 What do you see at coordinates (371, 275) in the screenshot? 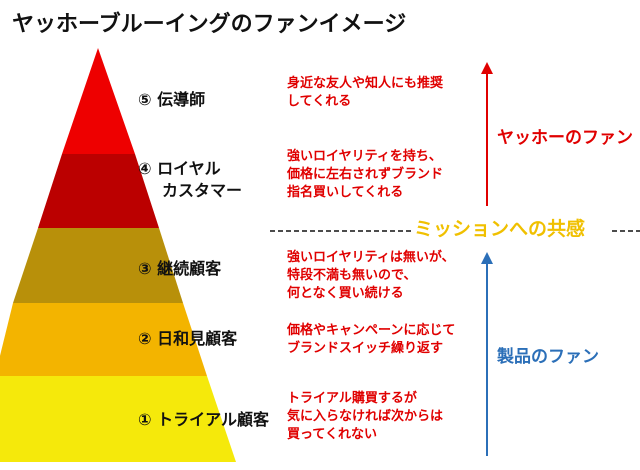
I see `level-3-description: 強いロイヤリティは無いが、 特段不満も無いので、 何となく買い続ける` at bounding box center [371, 275].